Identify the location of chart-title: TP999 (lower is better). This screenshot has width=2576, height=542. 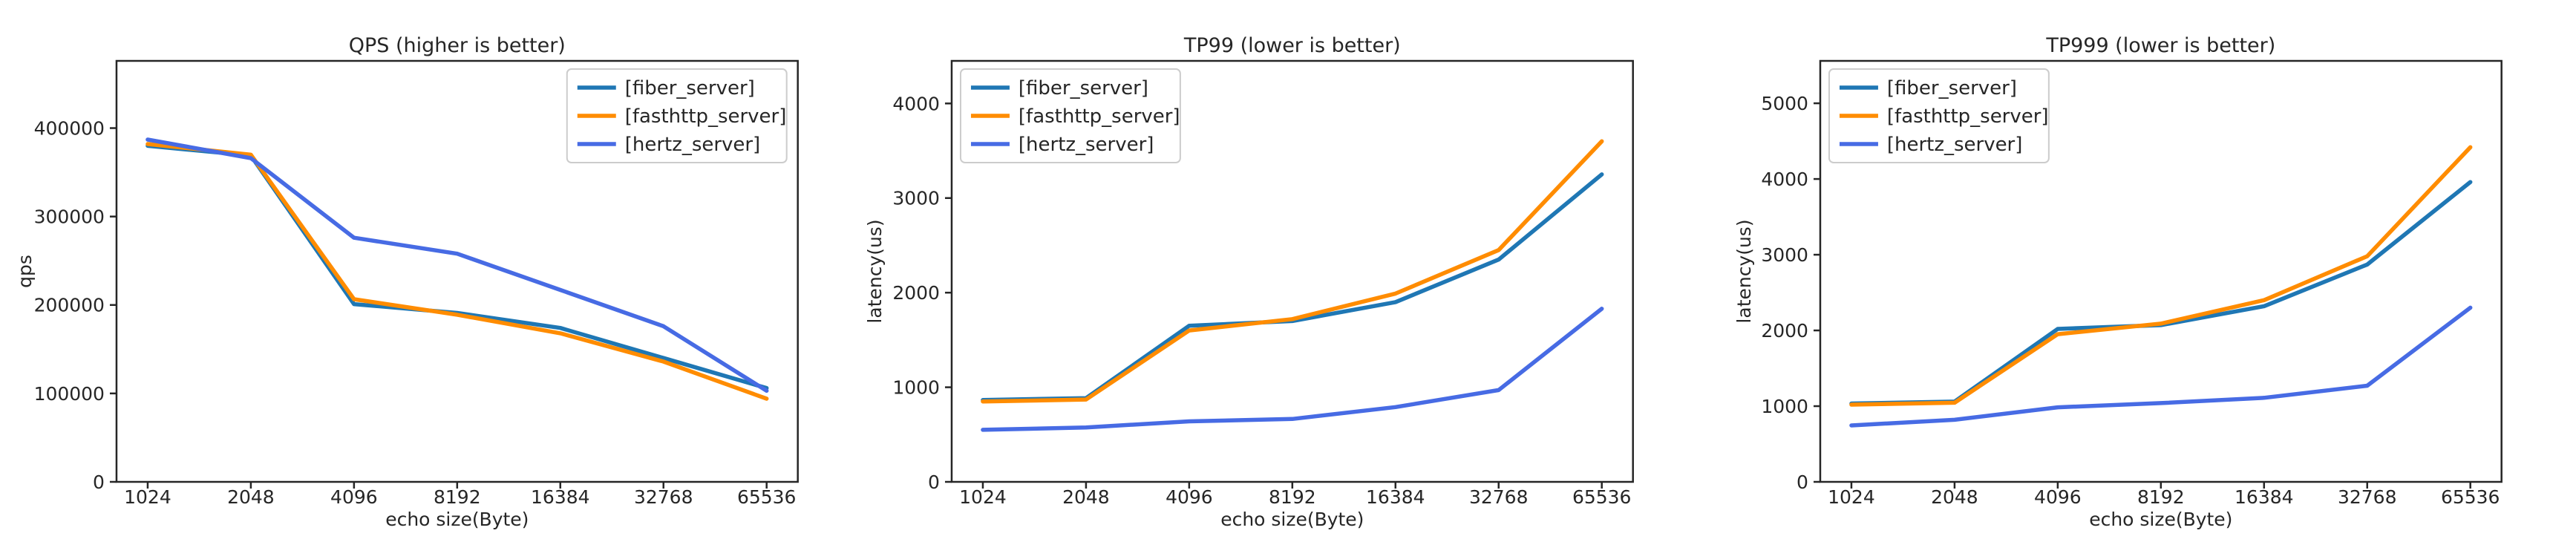
(2161, 45).